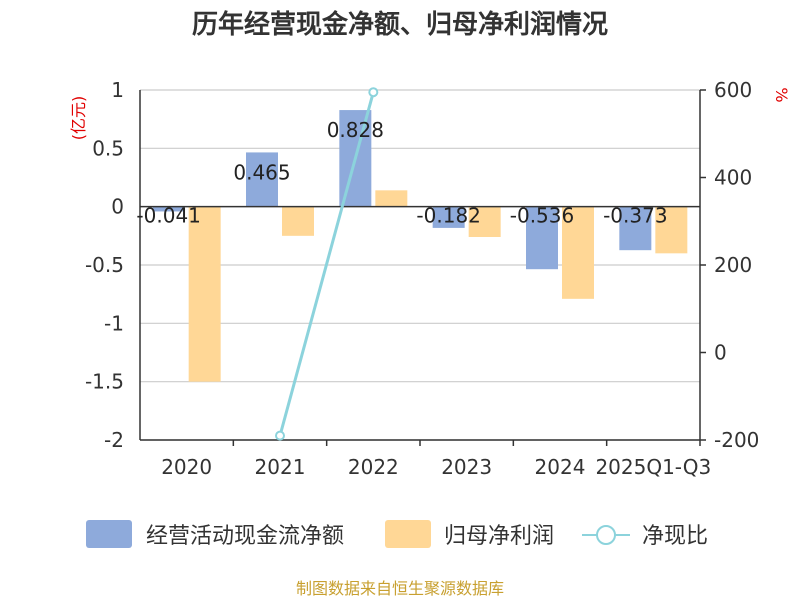  Describe the element at coordinates (408, 534) in the screenshot. I see `legend-swatch-net-profit` at that location.